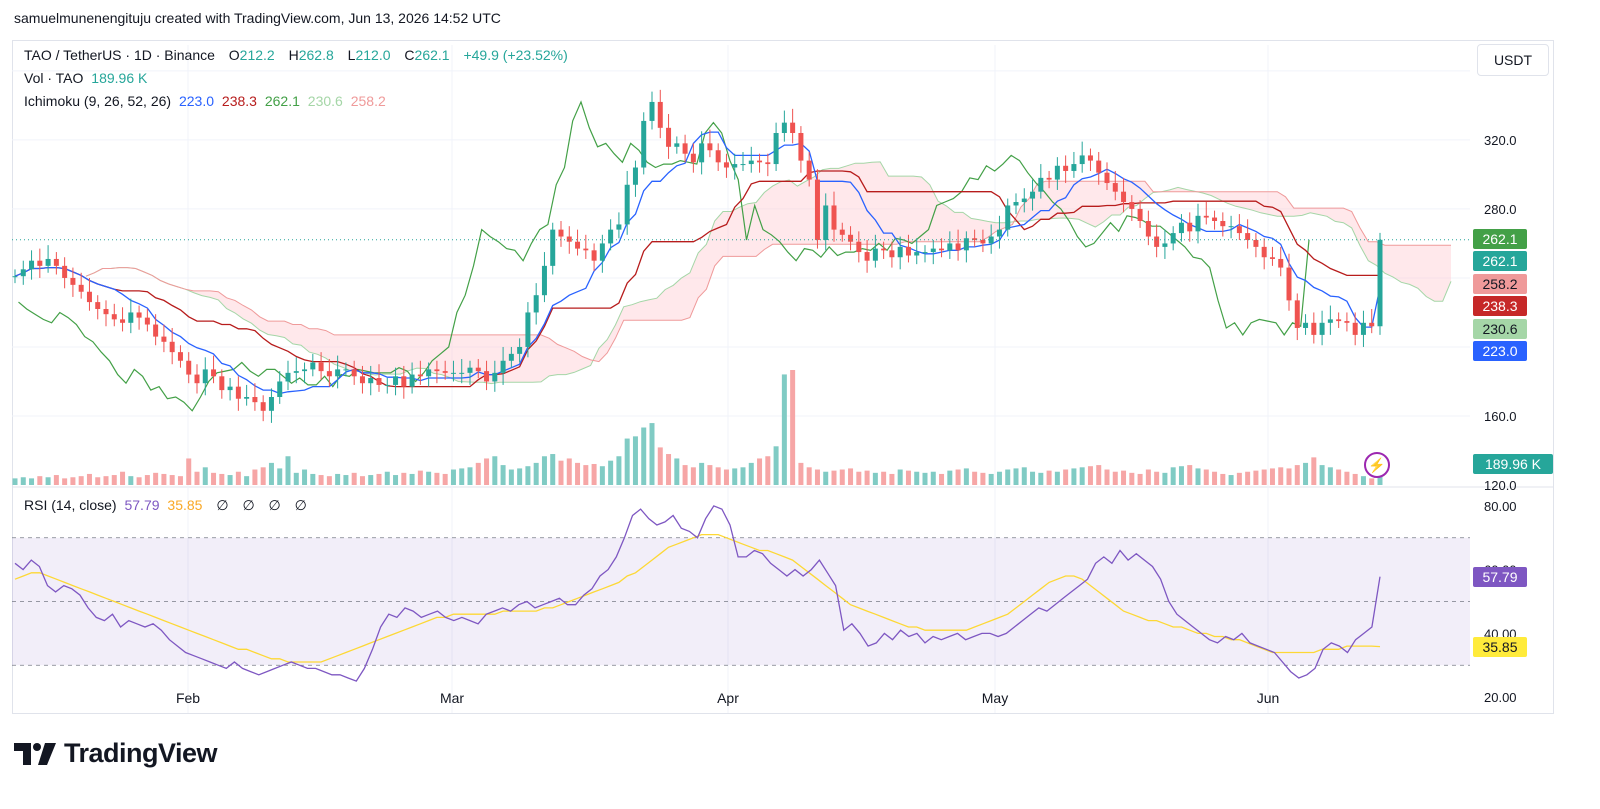 Image resolution: width=1600 pixels, height=809 pixels. What do you see at coordinates (1500, 140) in the screenshot?
I see `price-tick-label: 320.0` at bounding box center [1500, 140].